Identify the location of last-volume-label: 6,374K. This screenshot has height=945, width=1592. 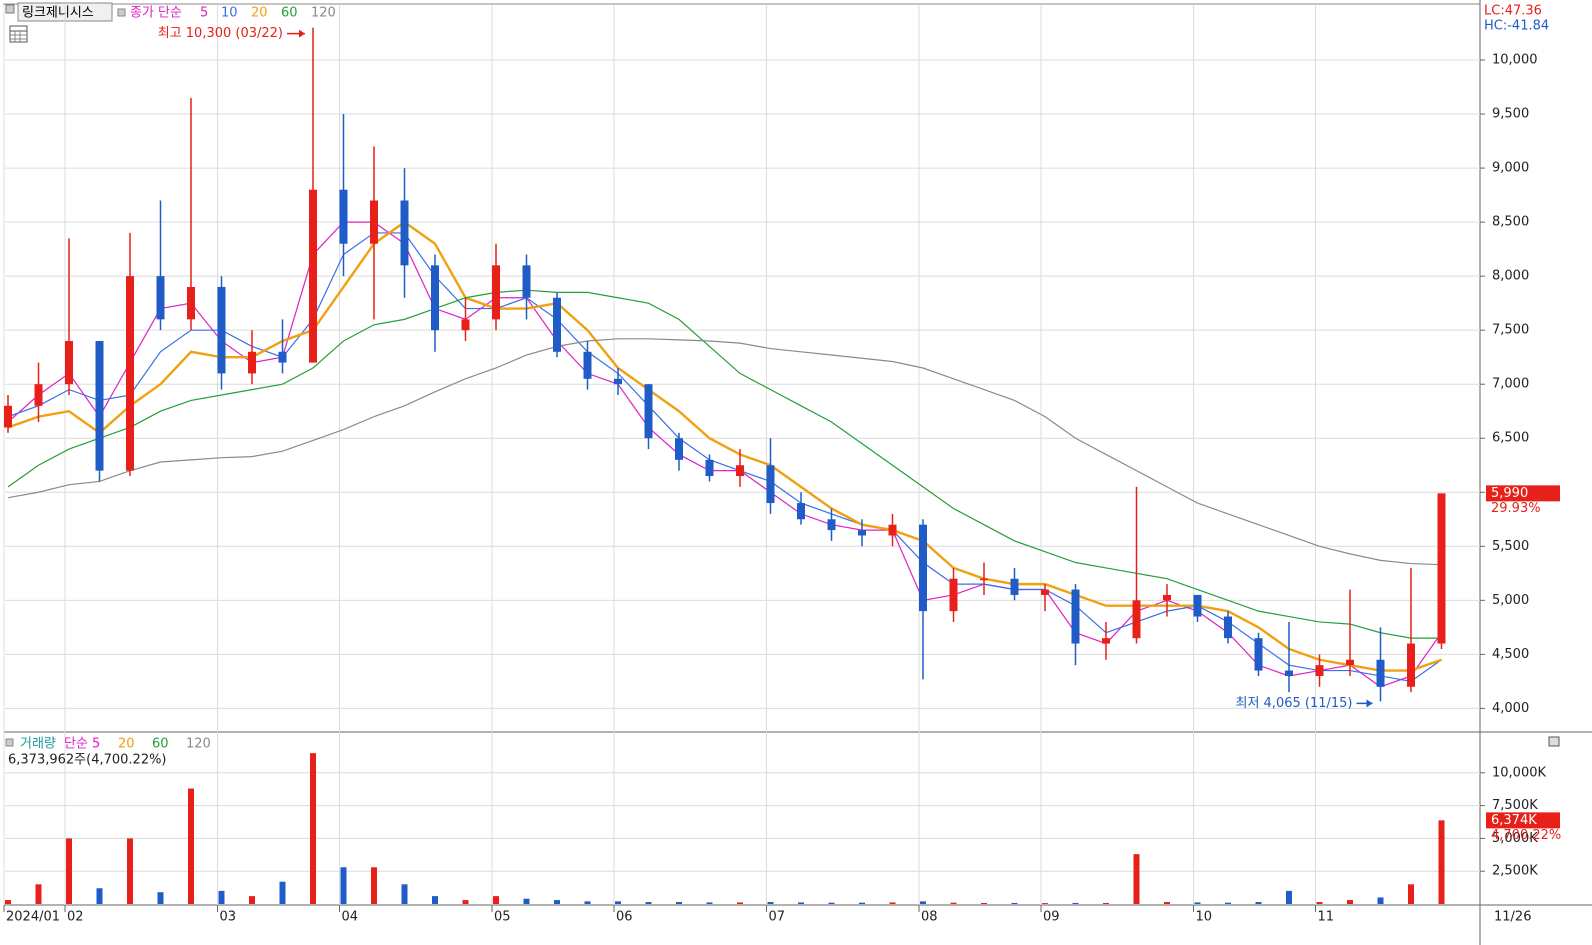
(1514, 820).